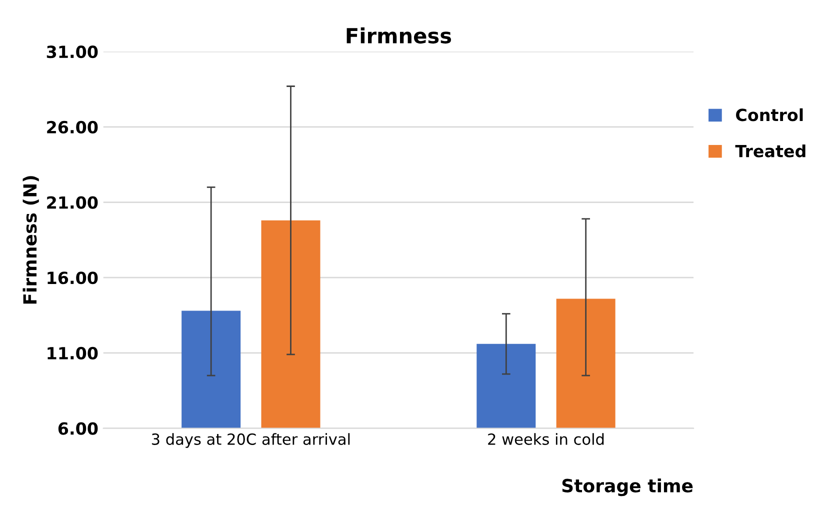  I want to click on y-tick-label: 16.00, so click(73, 278).